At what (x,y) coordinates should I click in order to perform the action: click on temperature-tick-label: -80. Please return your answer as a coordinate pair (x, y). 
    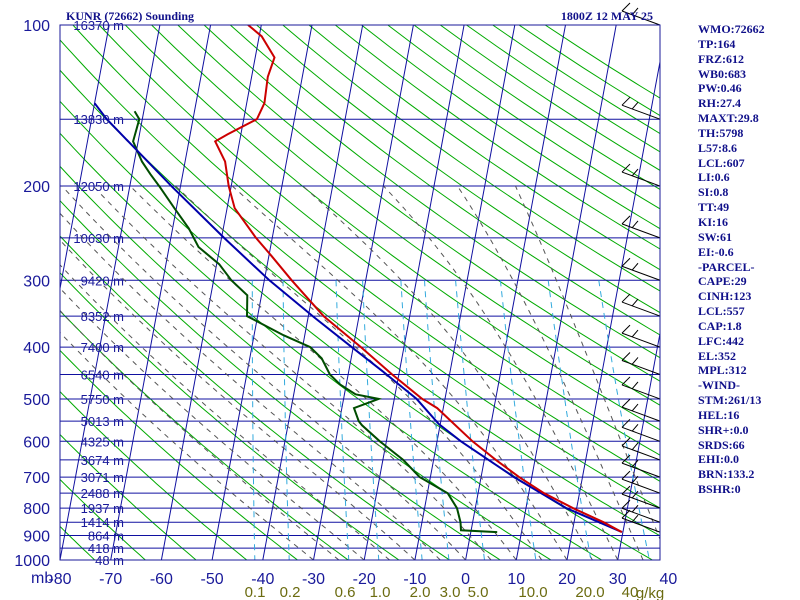
    Looking at the image, I should click on (59, 579).